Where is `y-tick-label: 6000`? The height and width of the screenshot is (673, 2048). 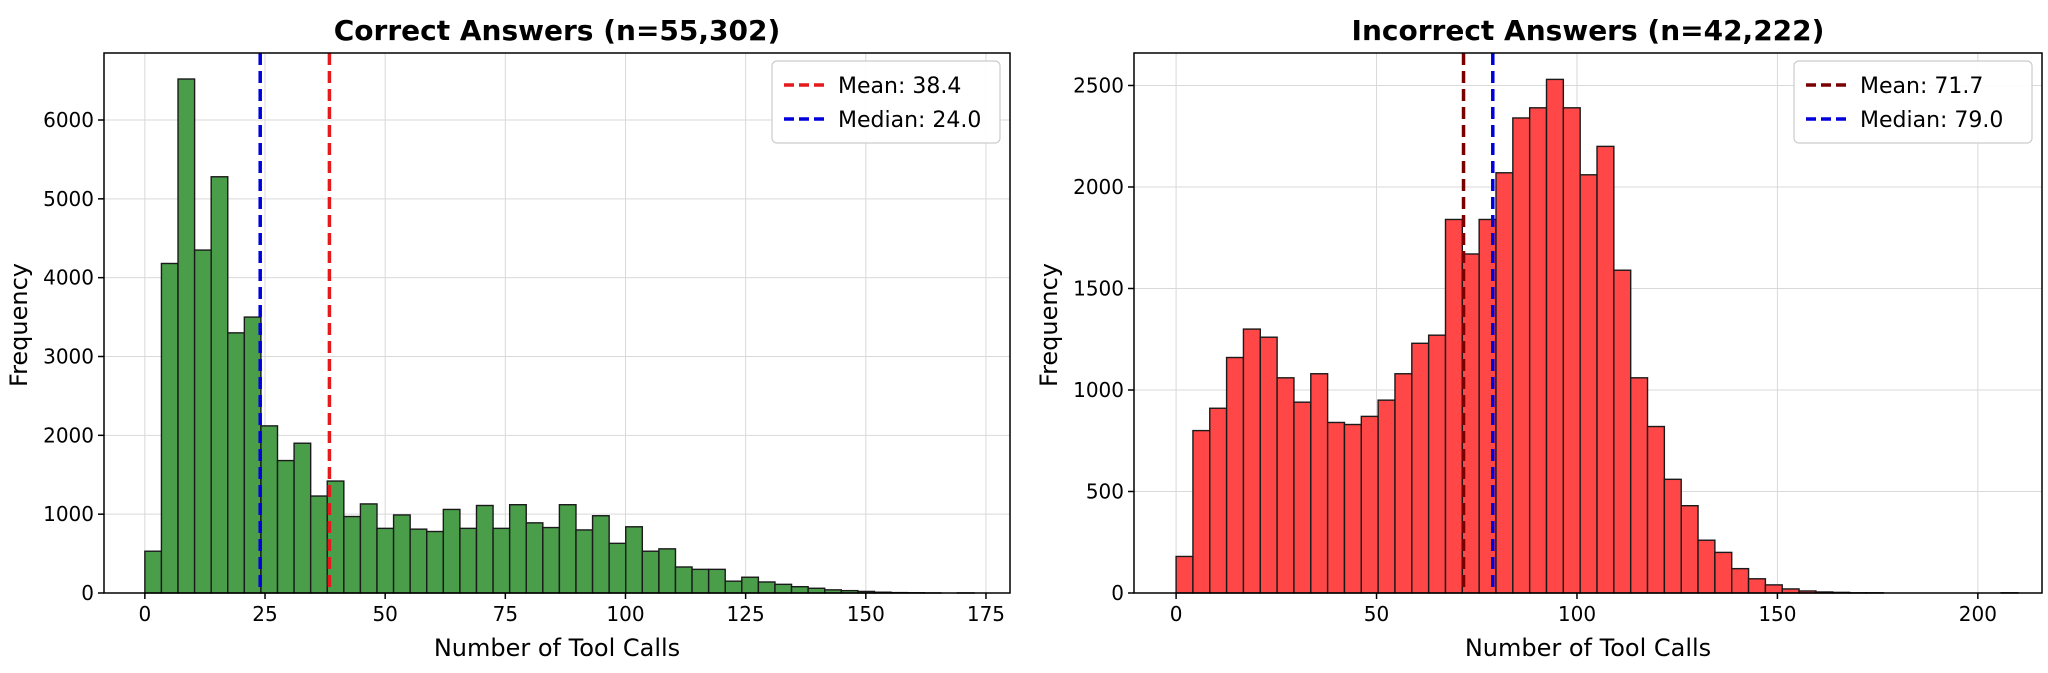
y-tick-label: 6000 is located at coordinates (68, 120).